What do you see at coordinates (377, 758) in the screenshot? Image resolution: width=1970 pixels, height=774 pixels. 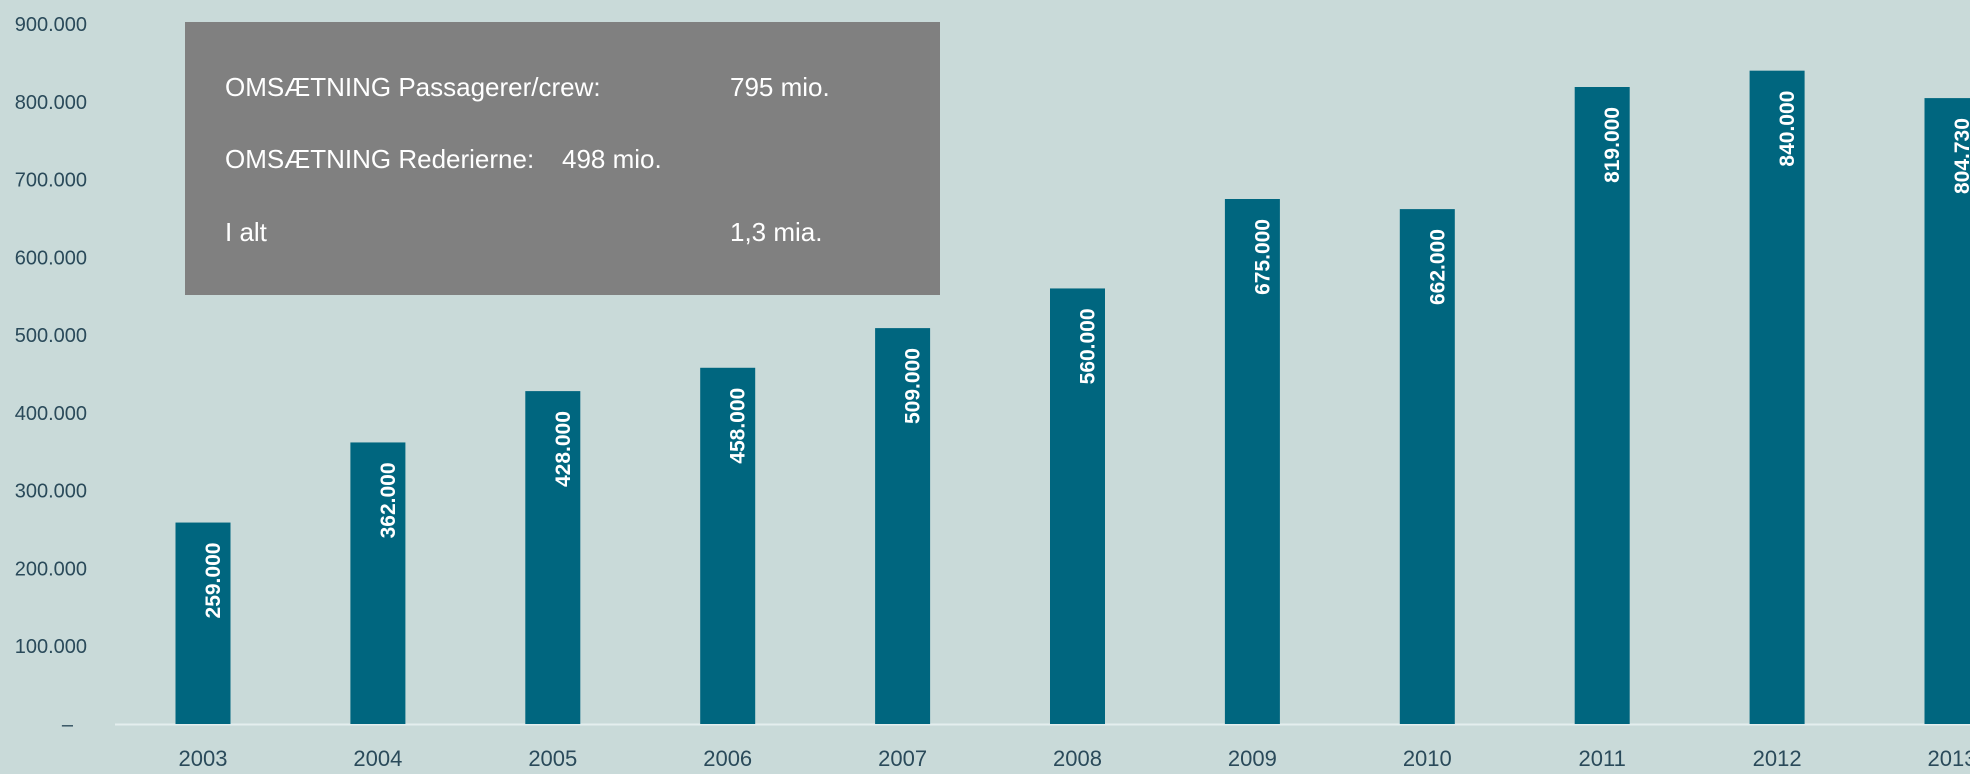 I see `x-tick-label: 2004` at bounding box center [377, 758].